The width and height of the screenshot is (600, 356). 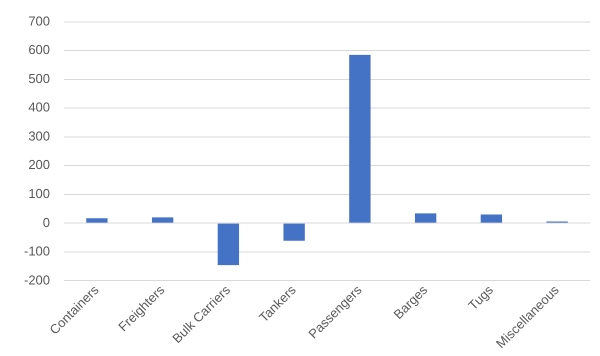 I want to click on y-tick-label: 400, so click(x=39, y=107).